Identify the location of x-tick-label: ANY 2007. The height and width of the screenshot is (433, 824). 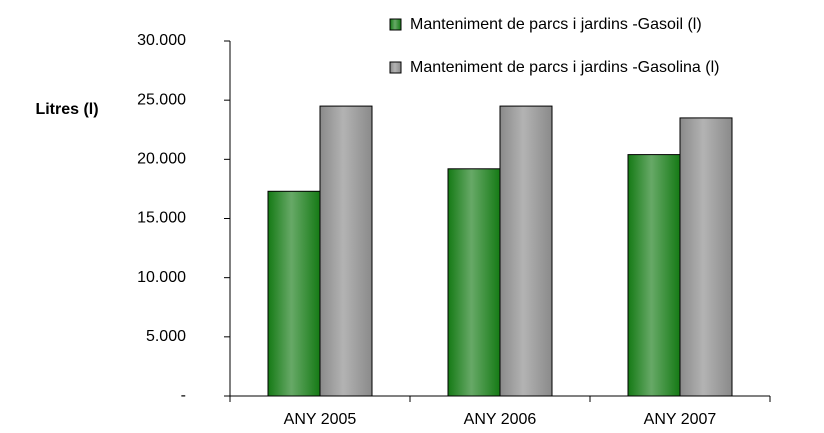
(680, 419).